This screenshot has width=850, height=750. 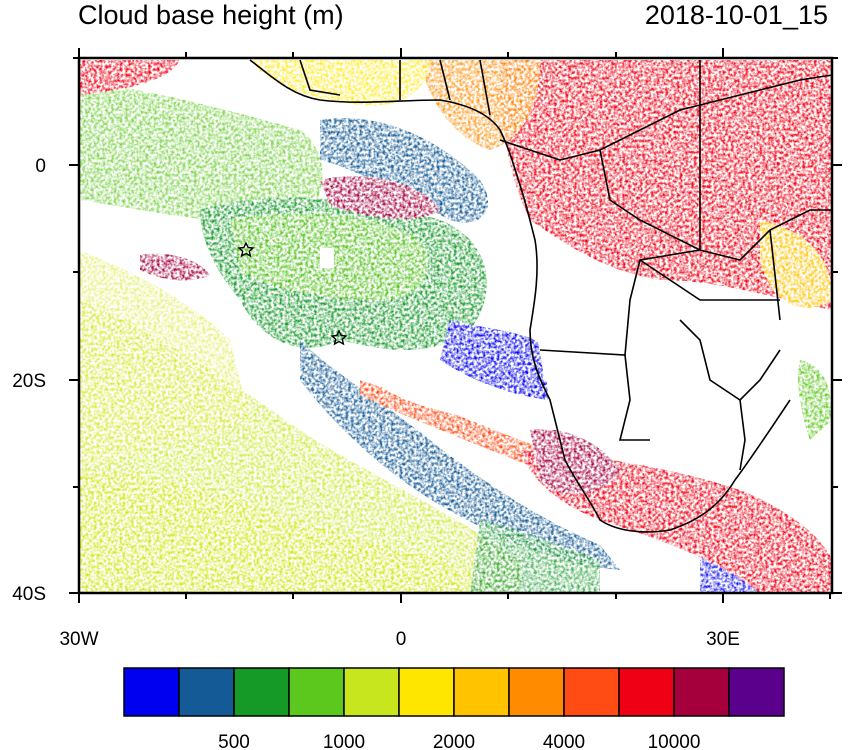 What do you see at coordinates (29, 594) in the screenshot?
I see `lat-label-40s: 40S` at bounding box center [29, 594].